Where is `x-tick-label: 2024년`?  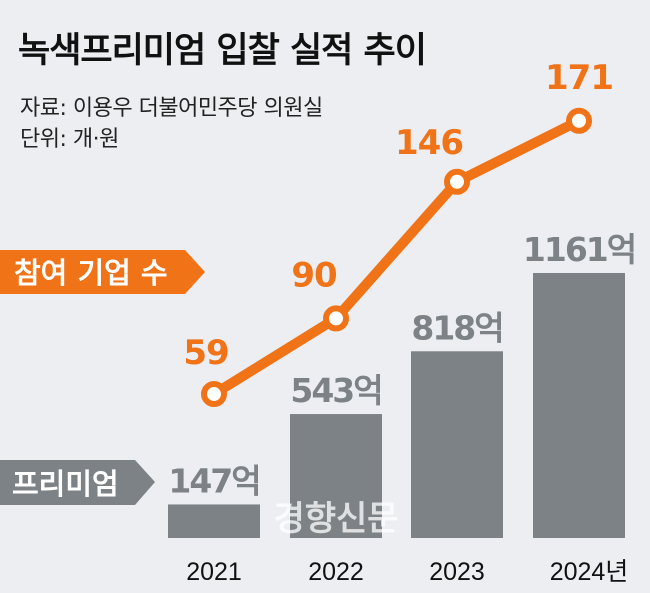 x-tick-label: 2024년 is located at coordinates (589, 572).